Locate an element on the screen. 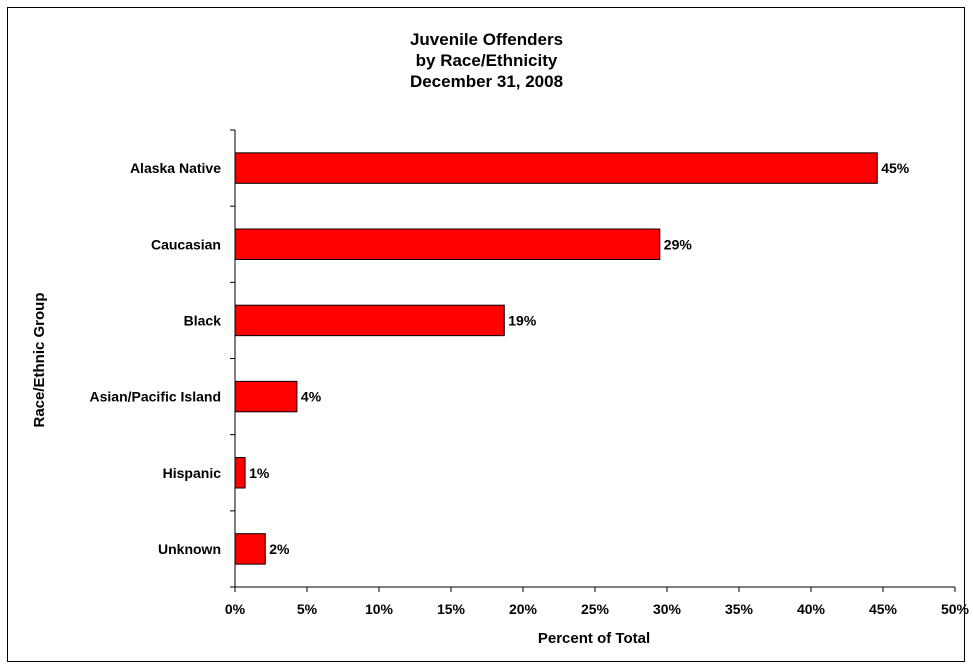 The height and width of the screenshot is (671, 973). bar-asian-pacific-island is located at coordinates (266, 396).